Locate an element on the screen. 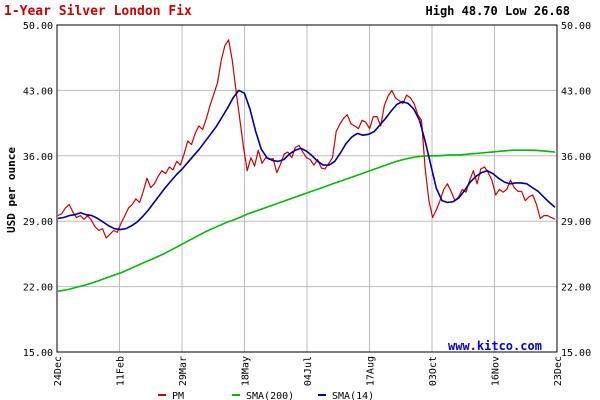 This screenshot has width=600, height=400. x-tick-label: 04Jul is located at coordinates (308, 371).